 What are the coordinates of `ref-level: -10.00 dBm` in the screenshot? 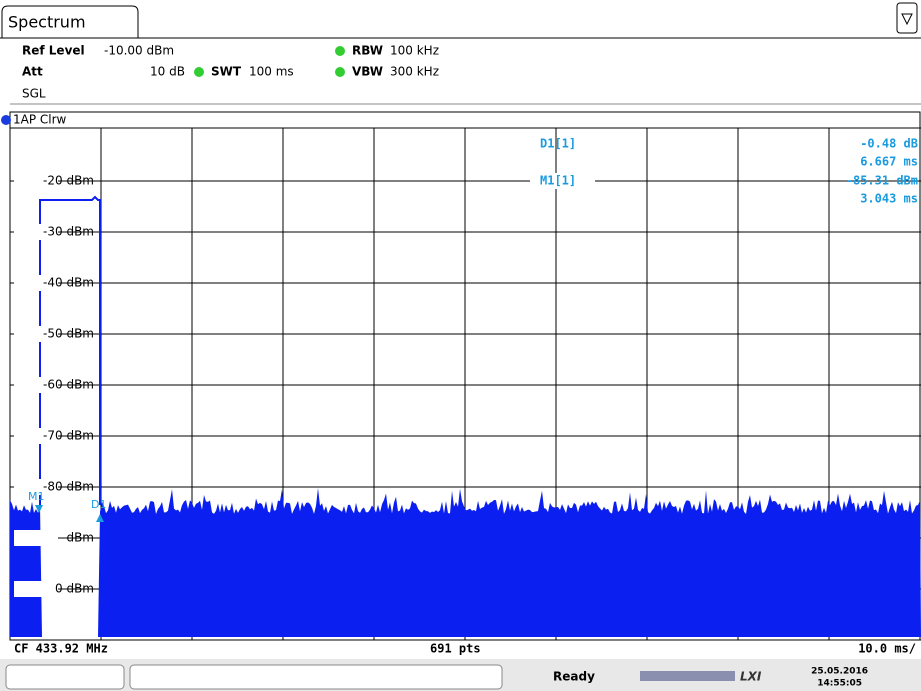 It's located at (139, 51).